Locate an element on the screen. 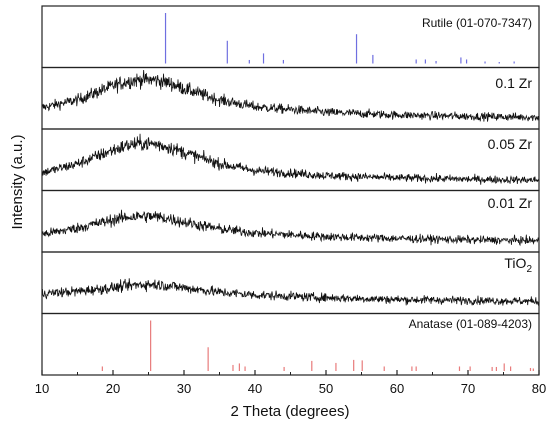 This screenshot has height=430, width=550. anatase-reference-label: Anatase (01-089-4203) is located at coordinates (470, 324).